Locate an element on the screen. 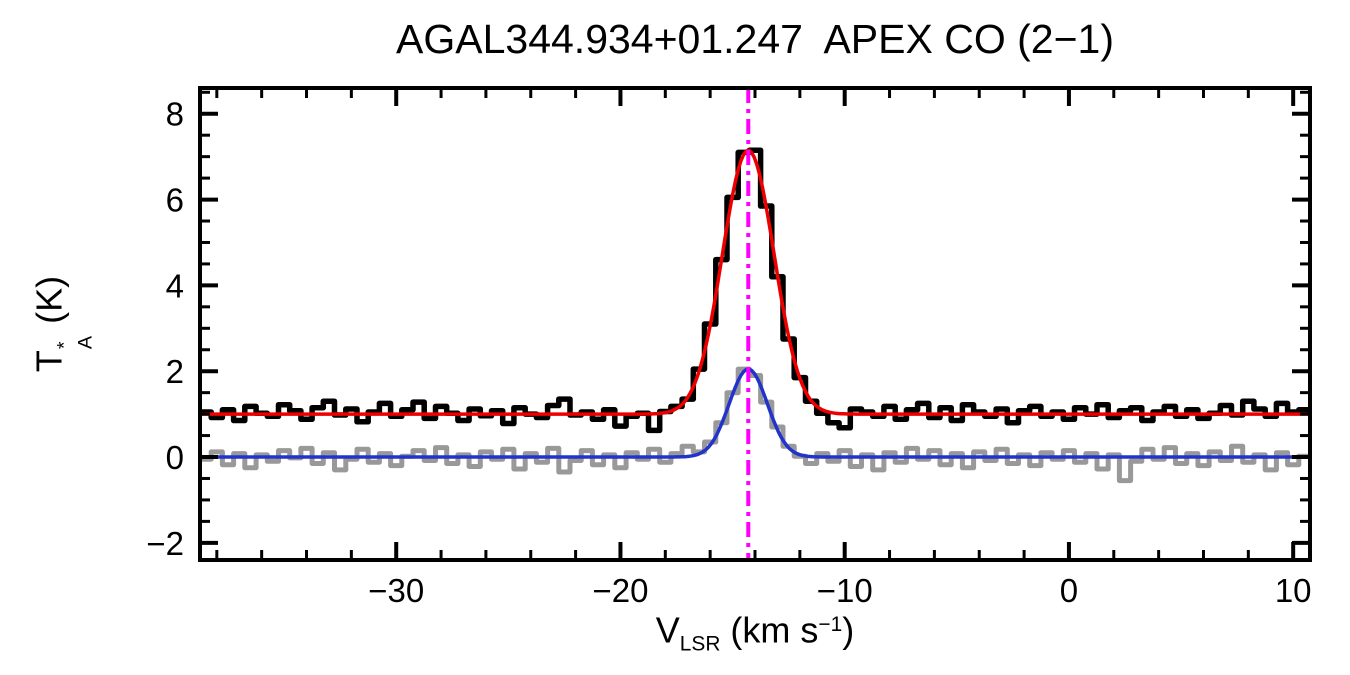 The width and height of the screenshot is (1350, 675). y-tick-label: 8 is located at coordinates (175, 114).